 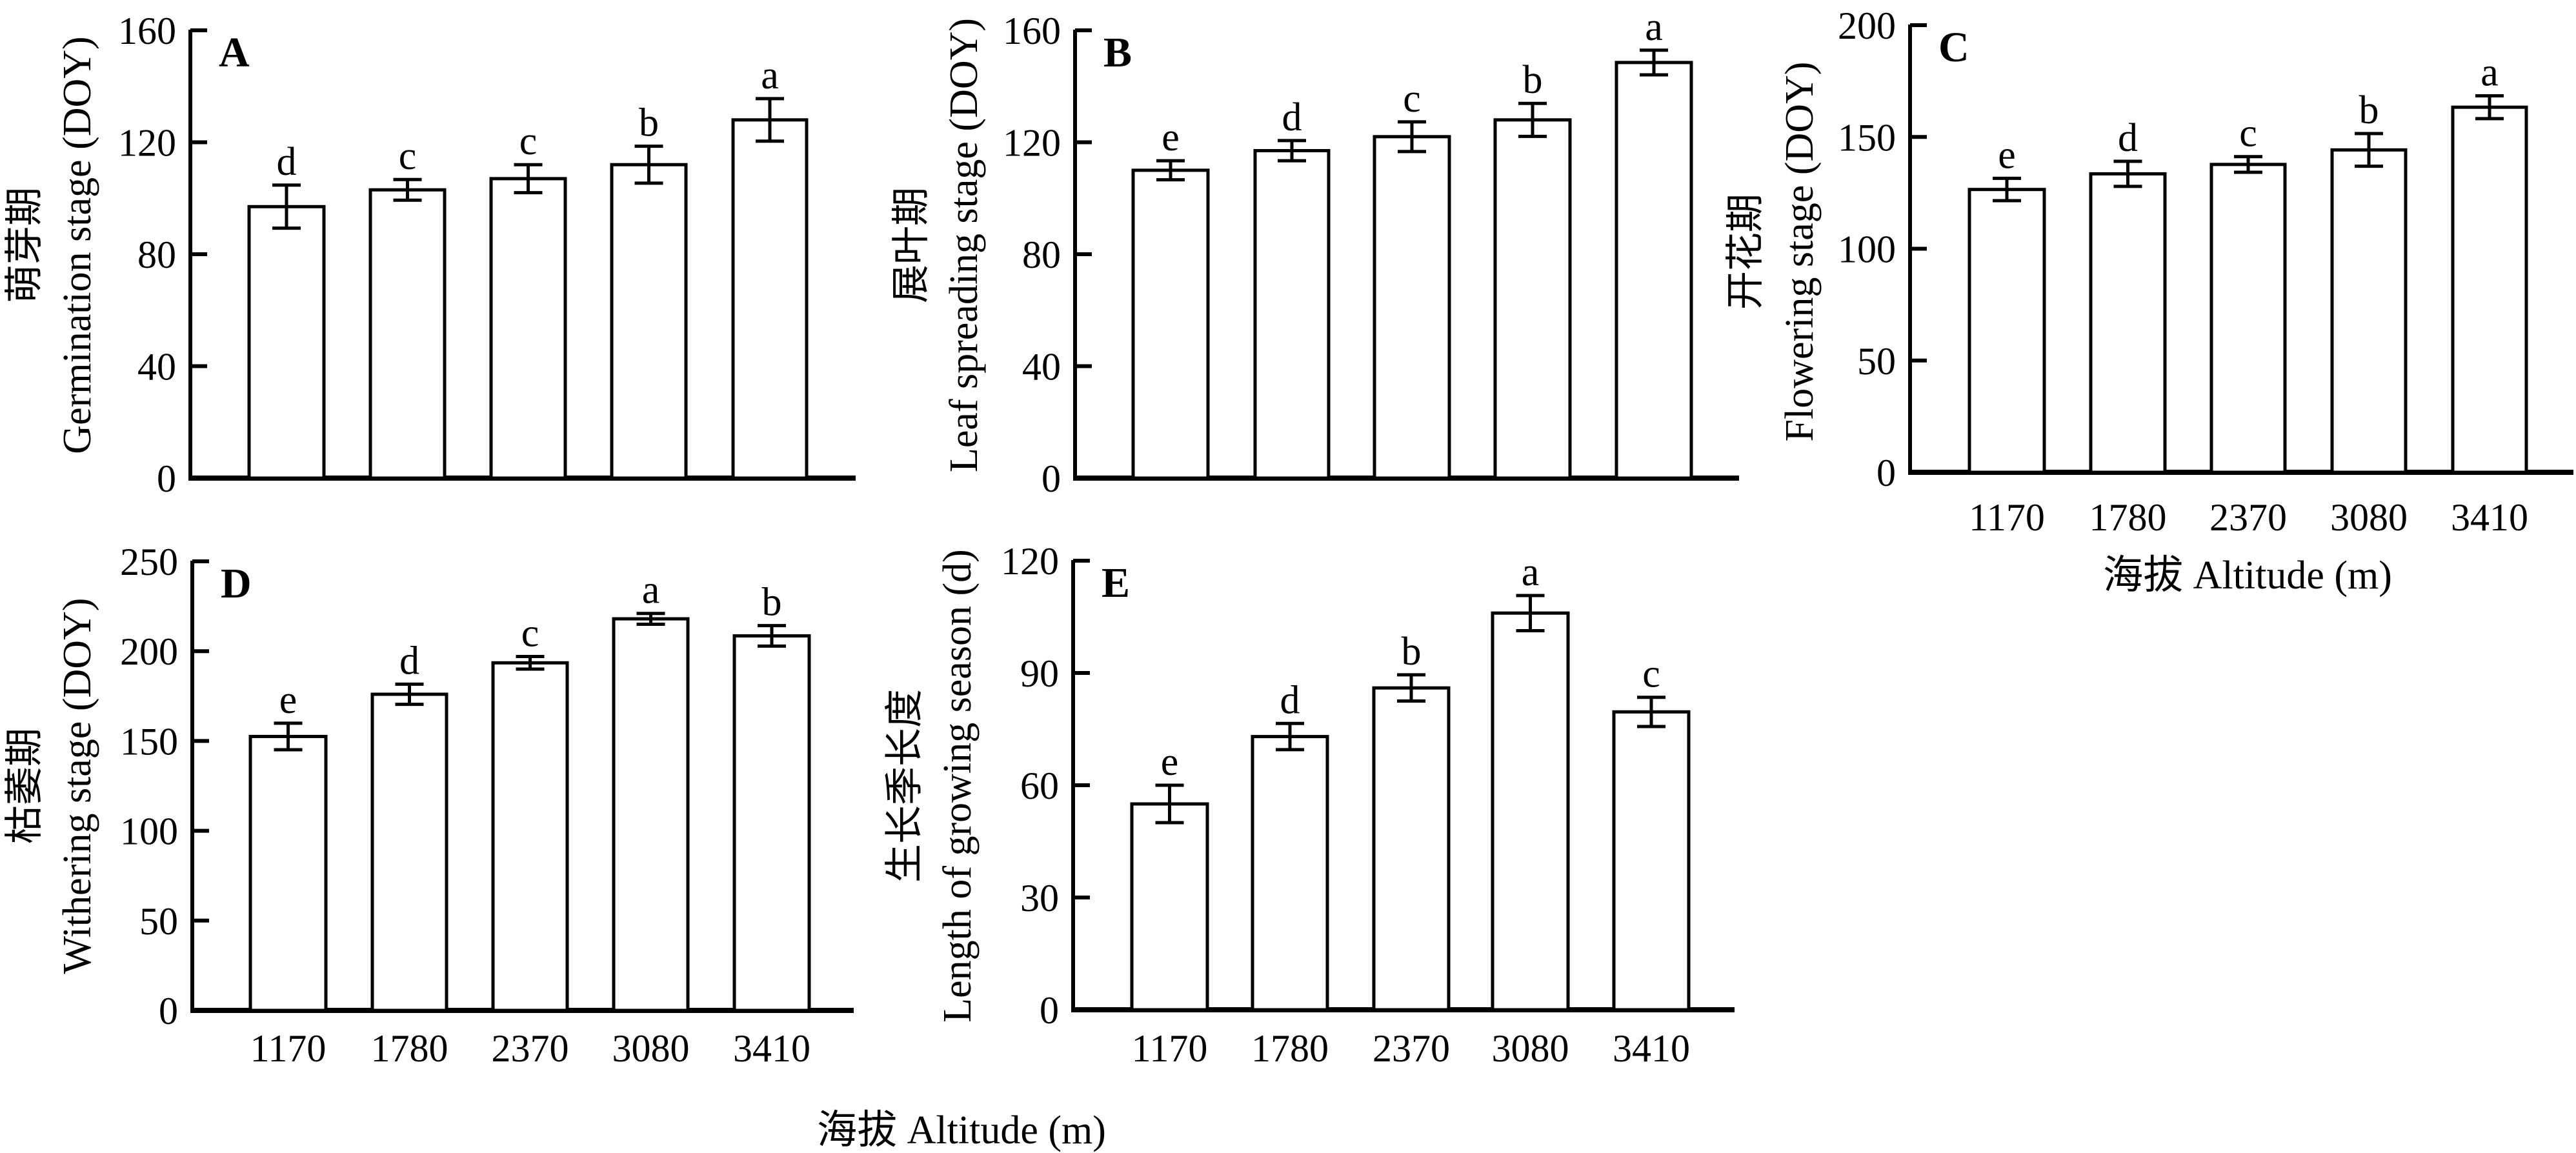 What do you see at coordinates (77, 245) in the screenshot?
I see `y-axis-title: Germination stage (DOY)` at bounding box center [77, 245].